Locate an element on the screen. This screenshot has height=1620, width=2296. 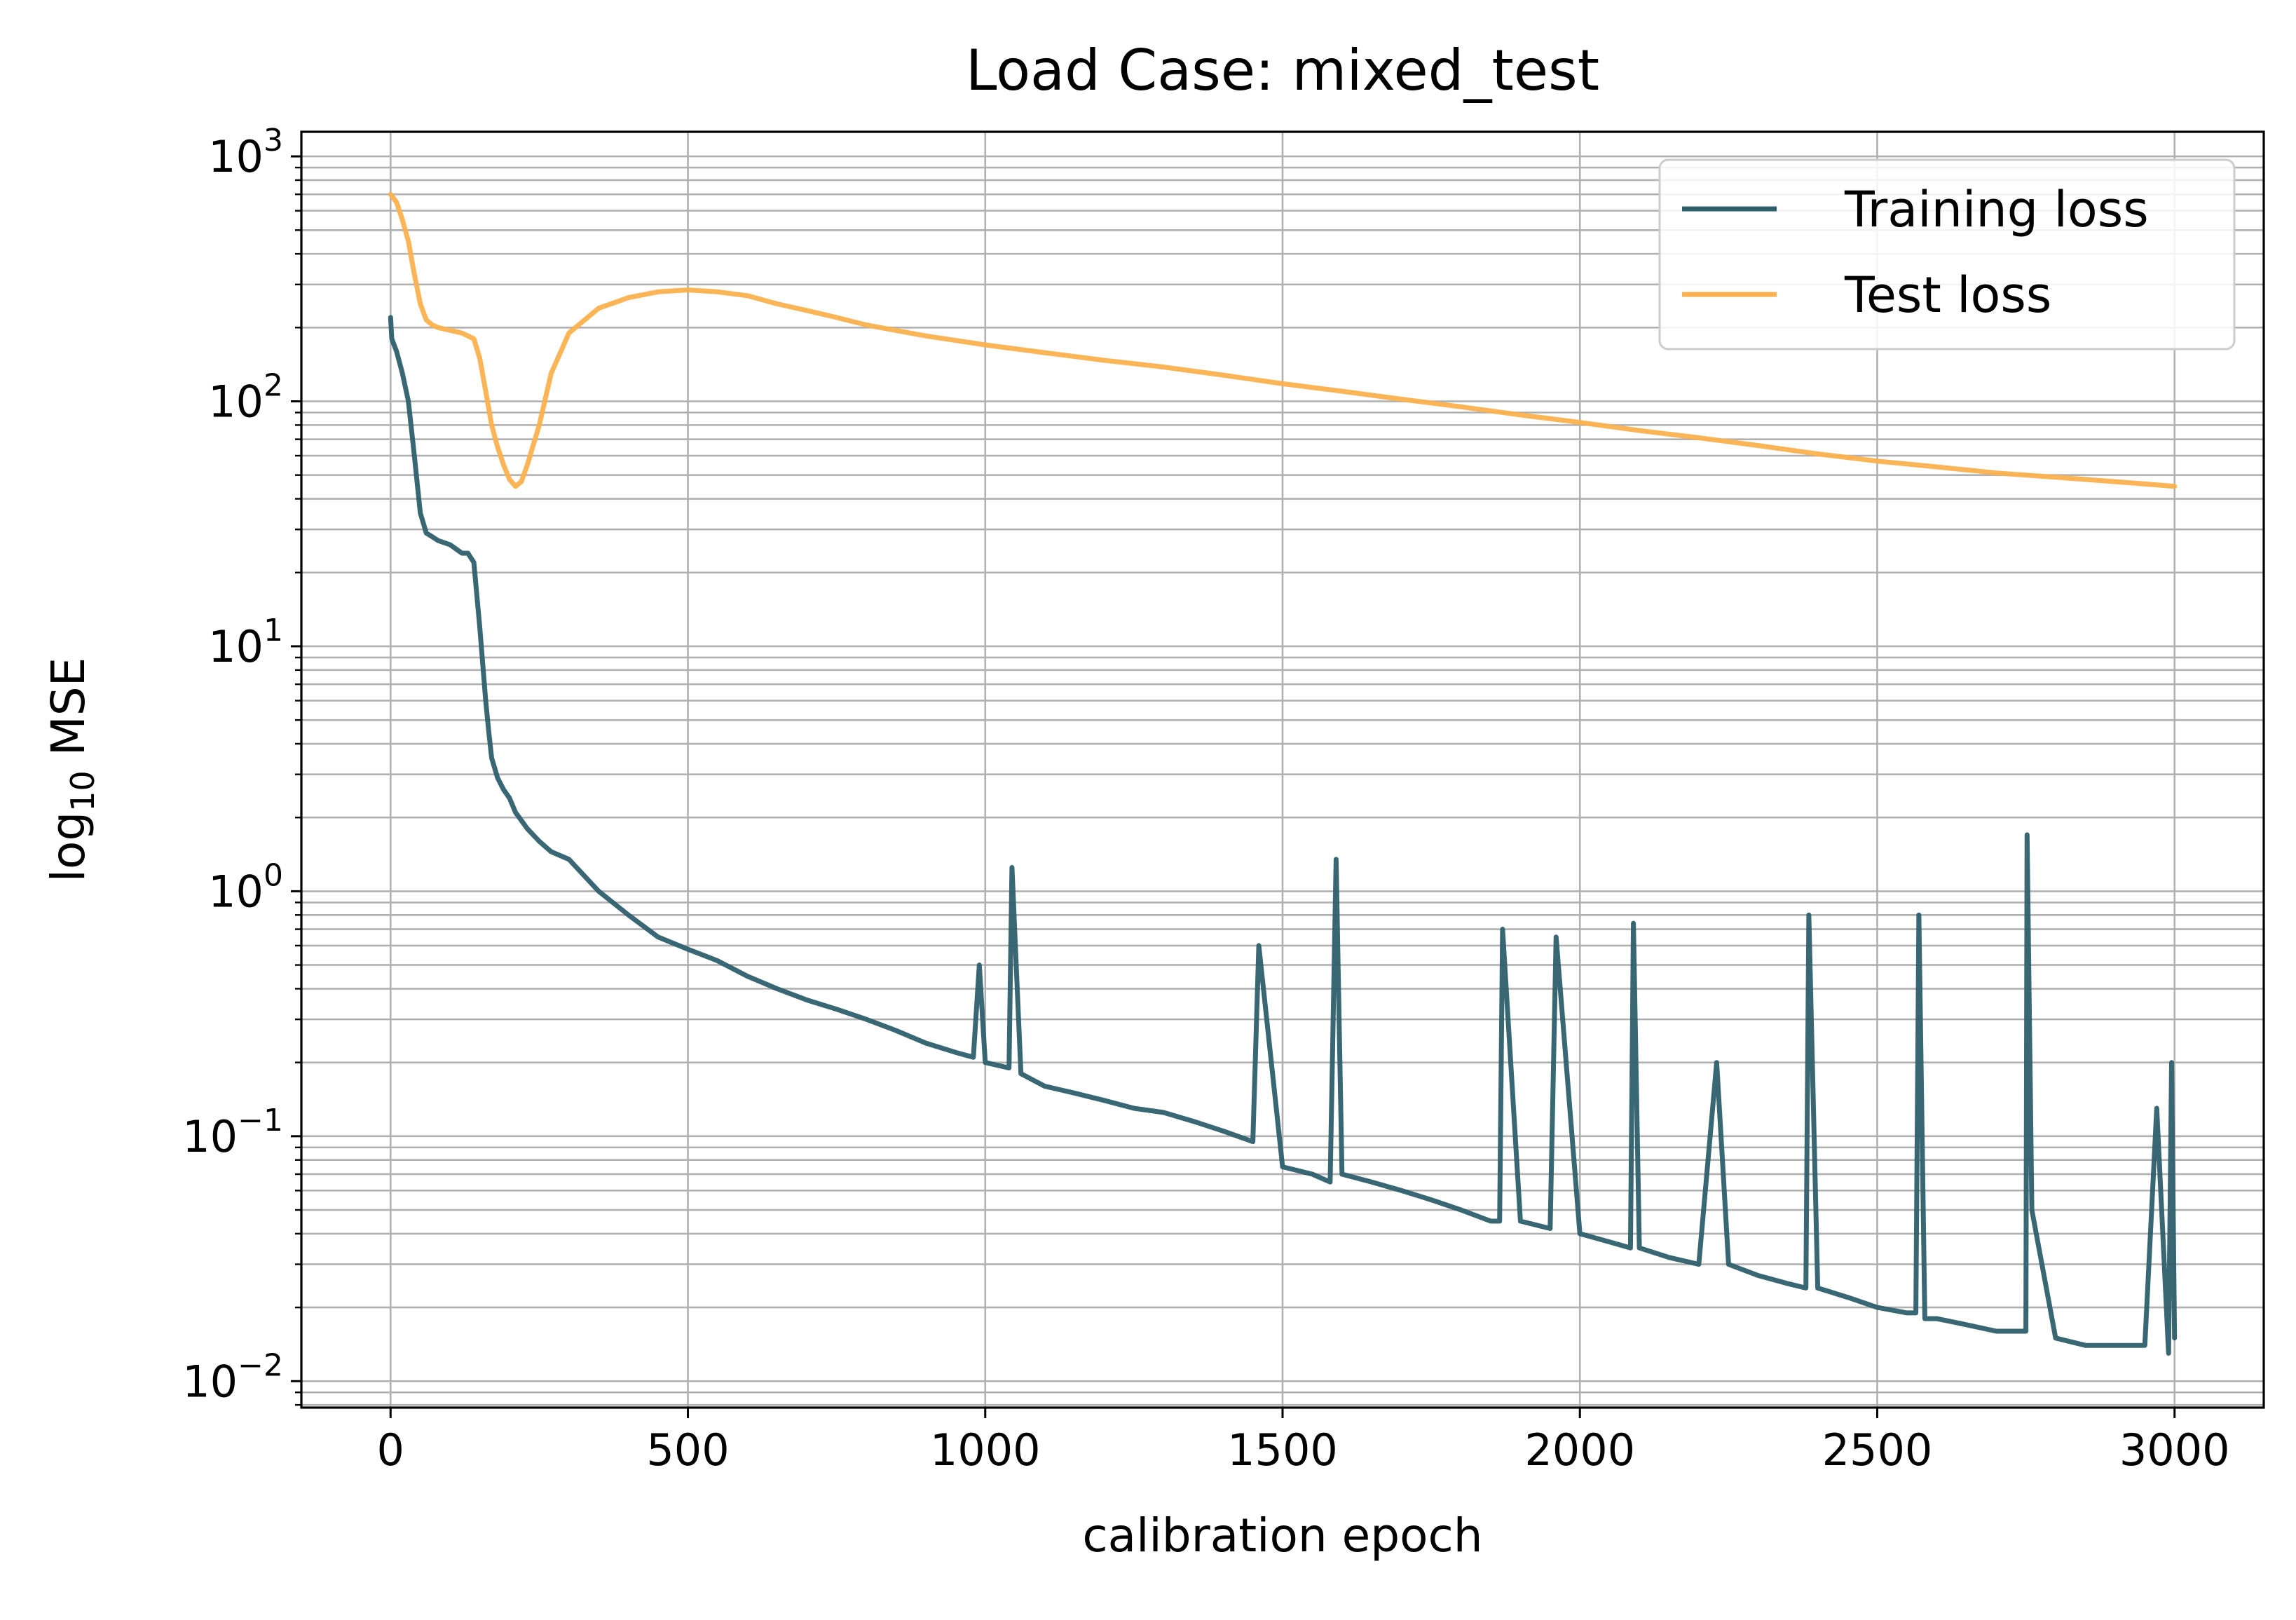
x-axis-ticks: 0 500 1000 1500 2000 2500 3000 is located at coordinates (1303, 1442).